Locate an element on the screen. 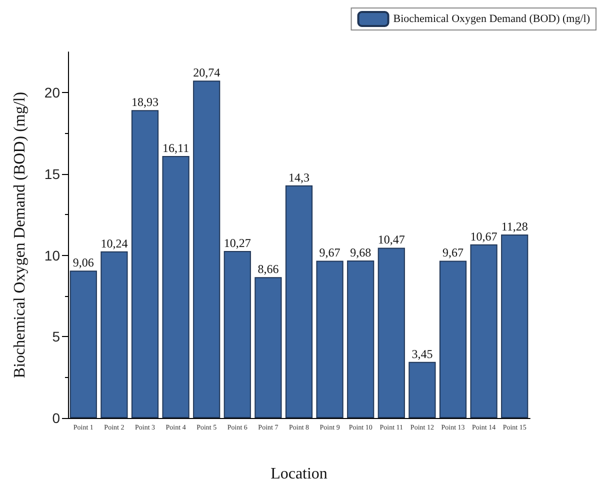  data-label: 10,67 is located at coordinates (484, 236).